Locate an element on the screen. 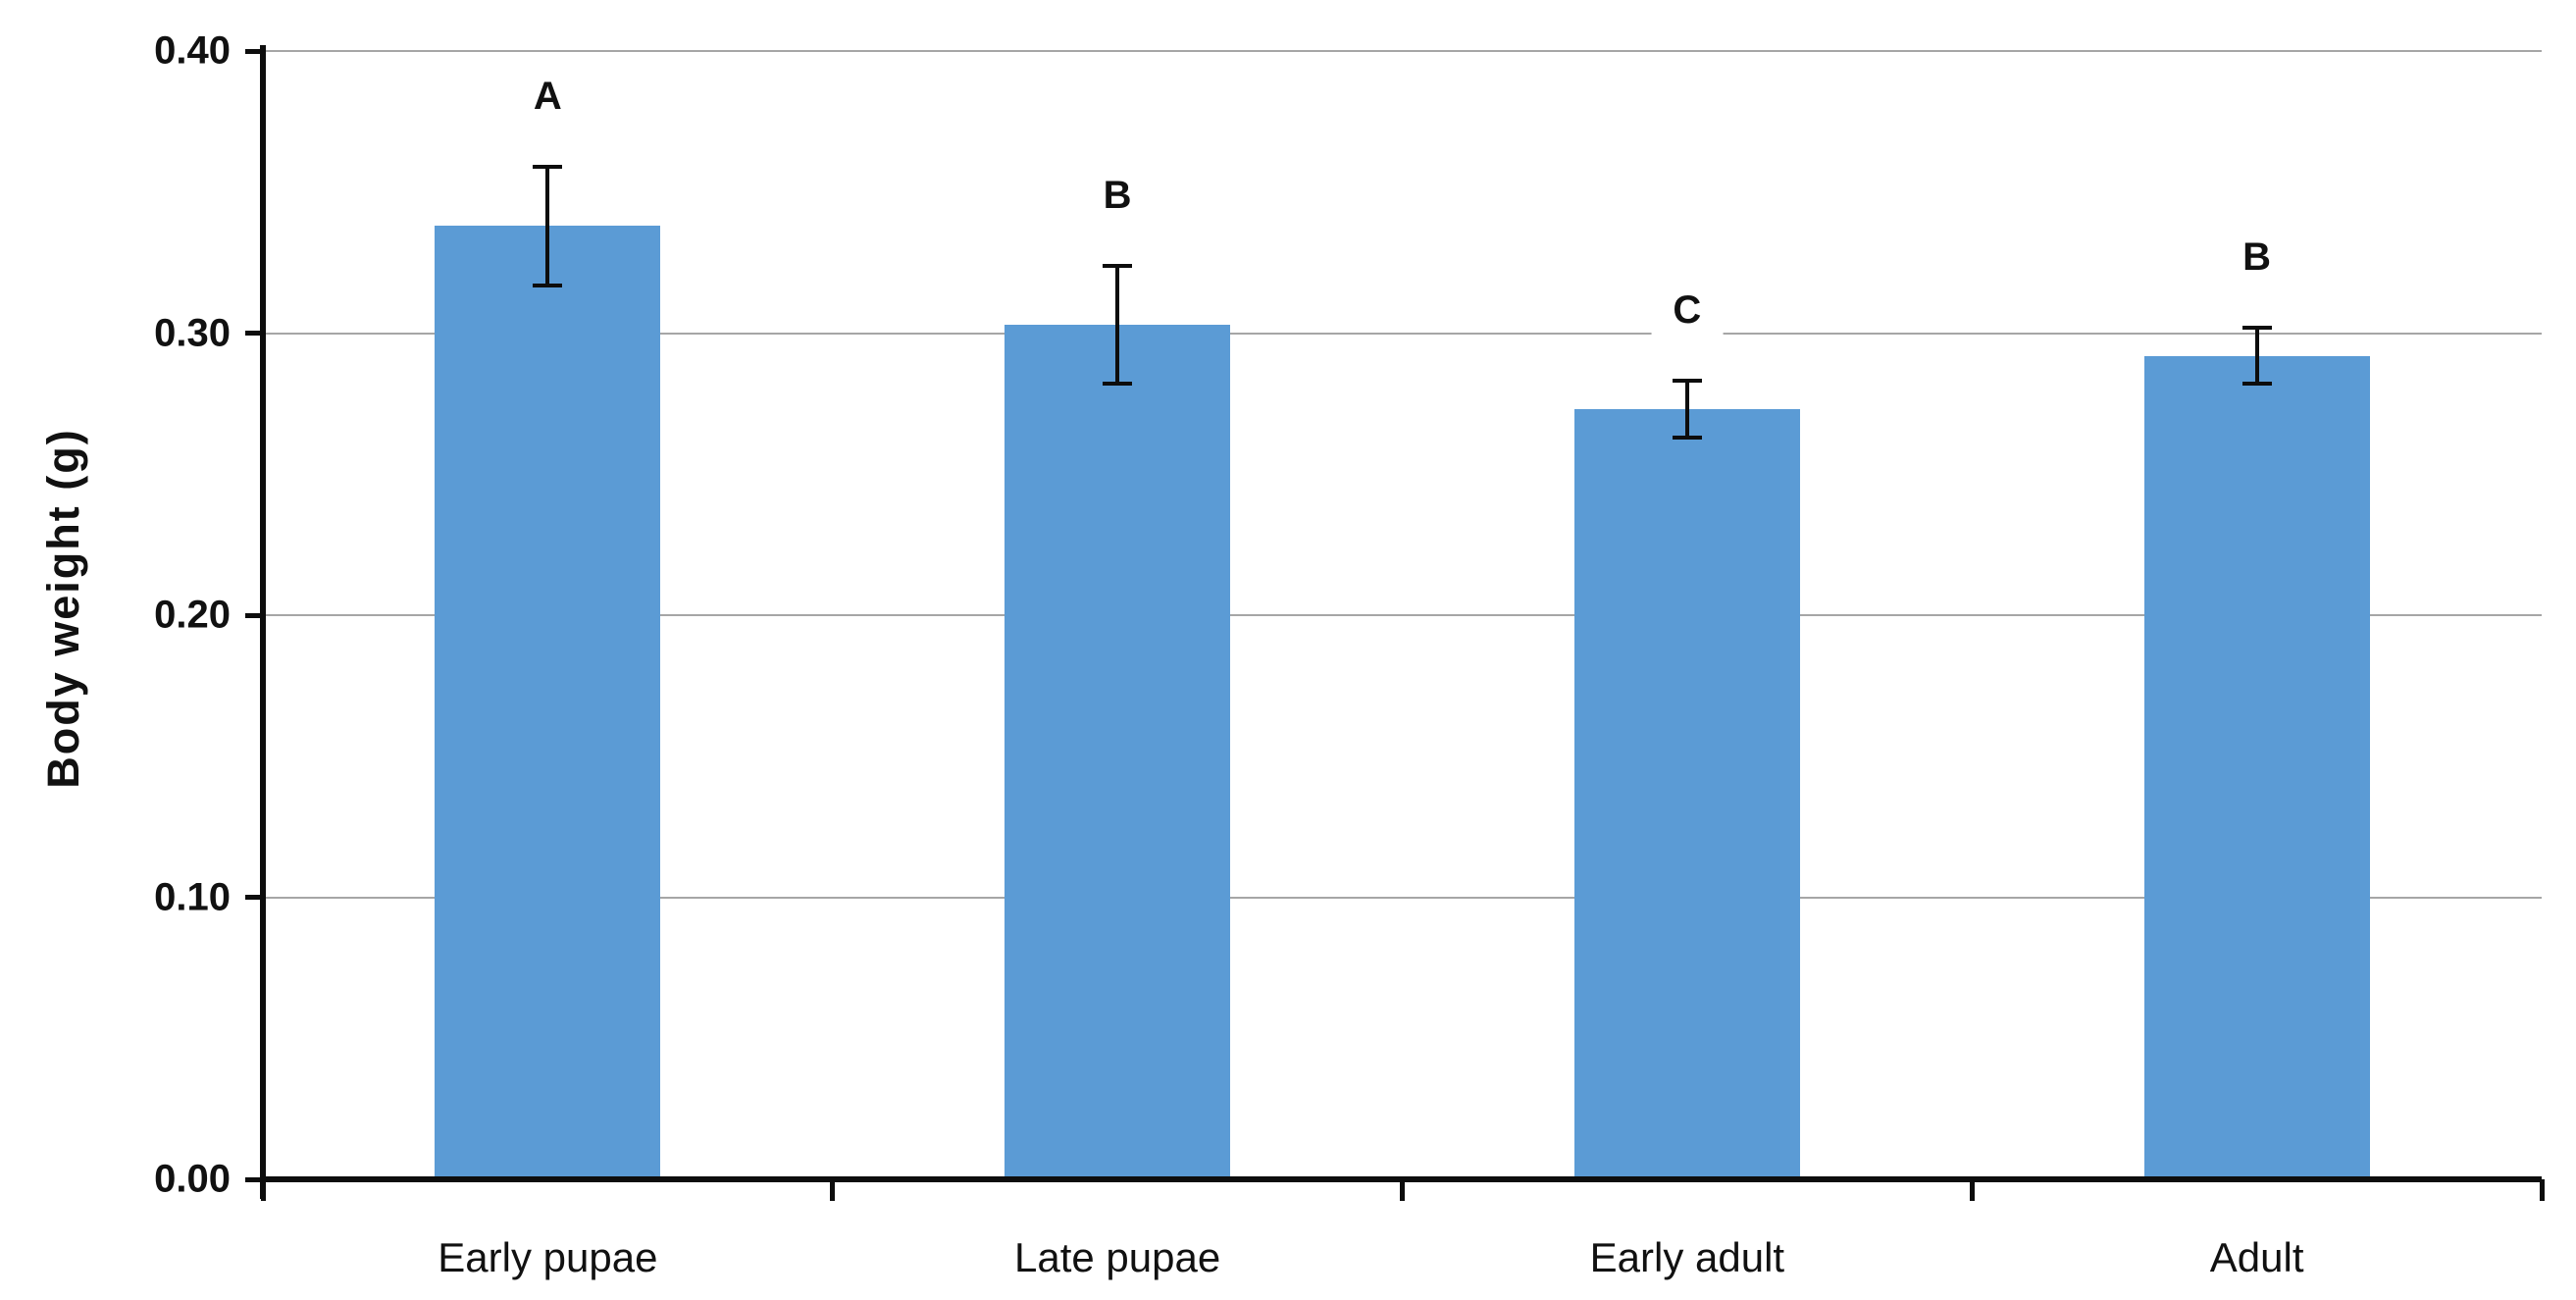  y-tick-label: 0.20 is located at coordinates (192, 615).